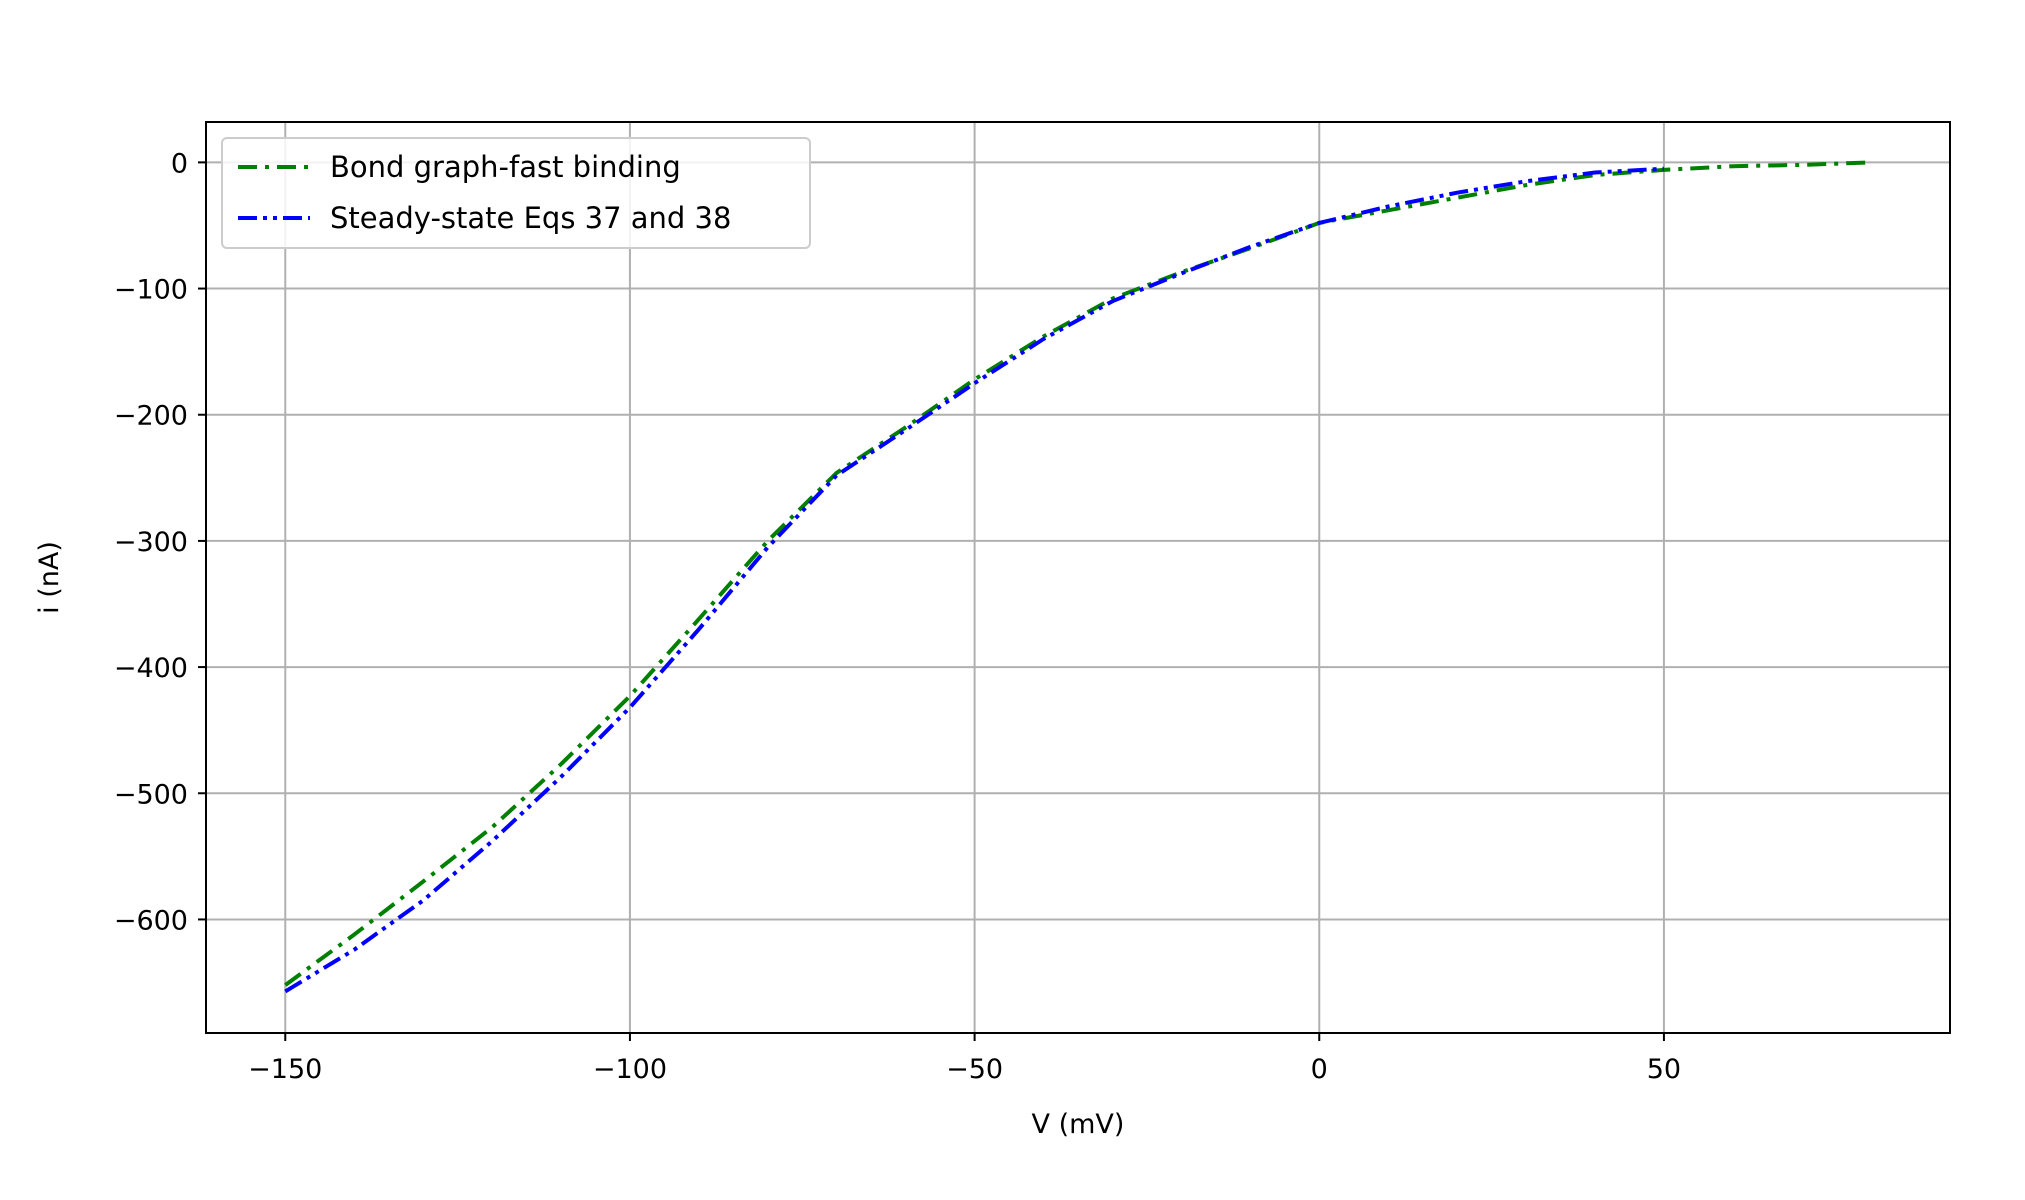 The width and height of the screenshot is (2025, 1200). What do you see at coordinates (179, 163) in the screenshot?
I see `y-tick-label: 0` at bounding box center [179, 163].